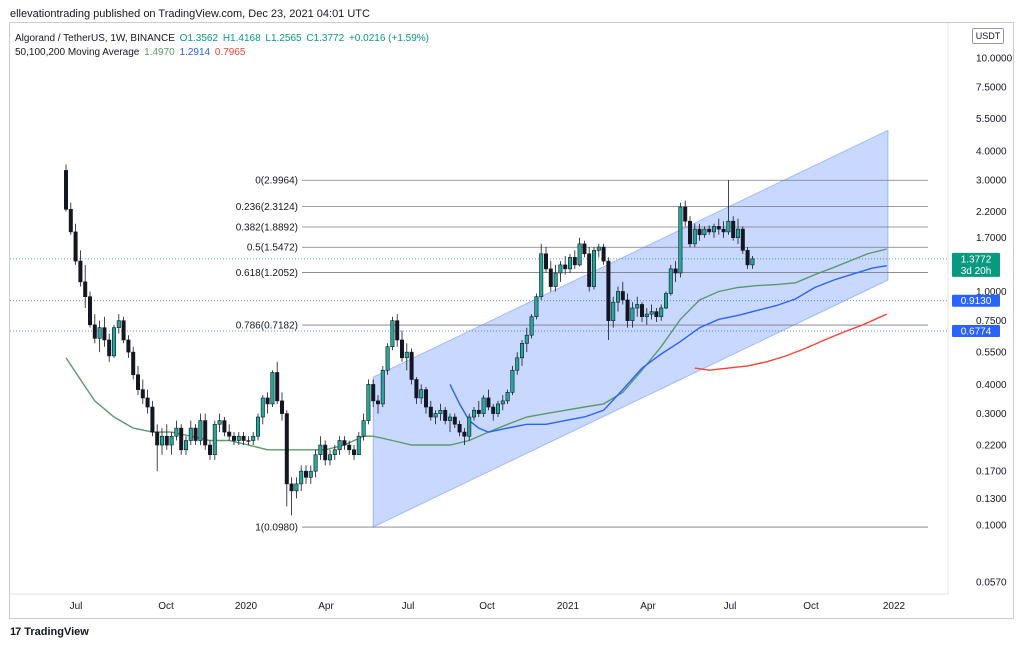 The height and width of the screenshot is (648, 1024). I want to click on ma100-line, so click(668, 349).